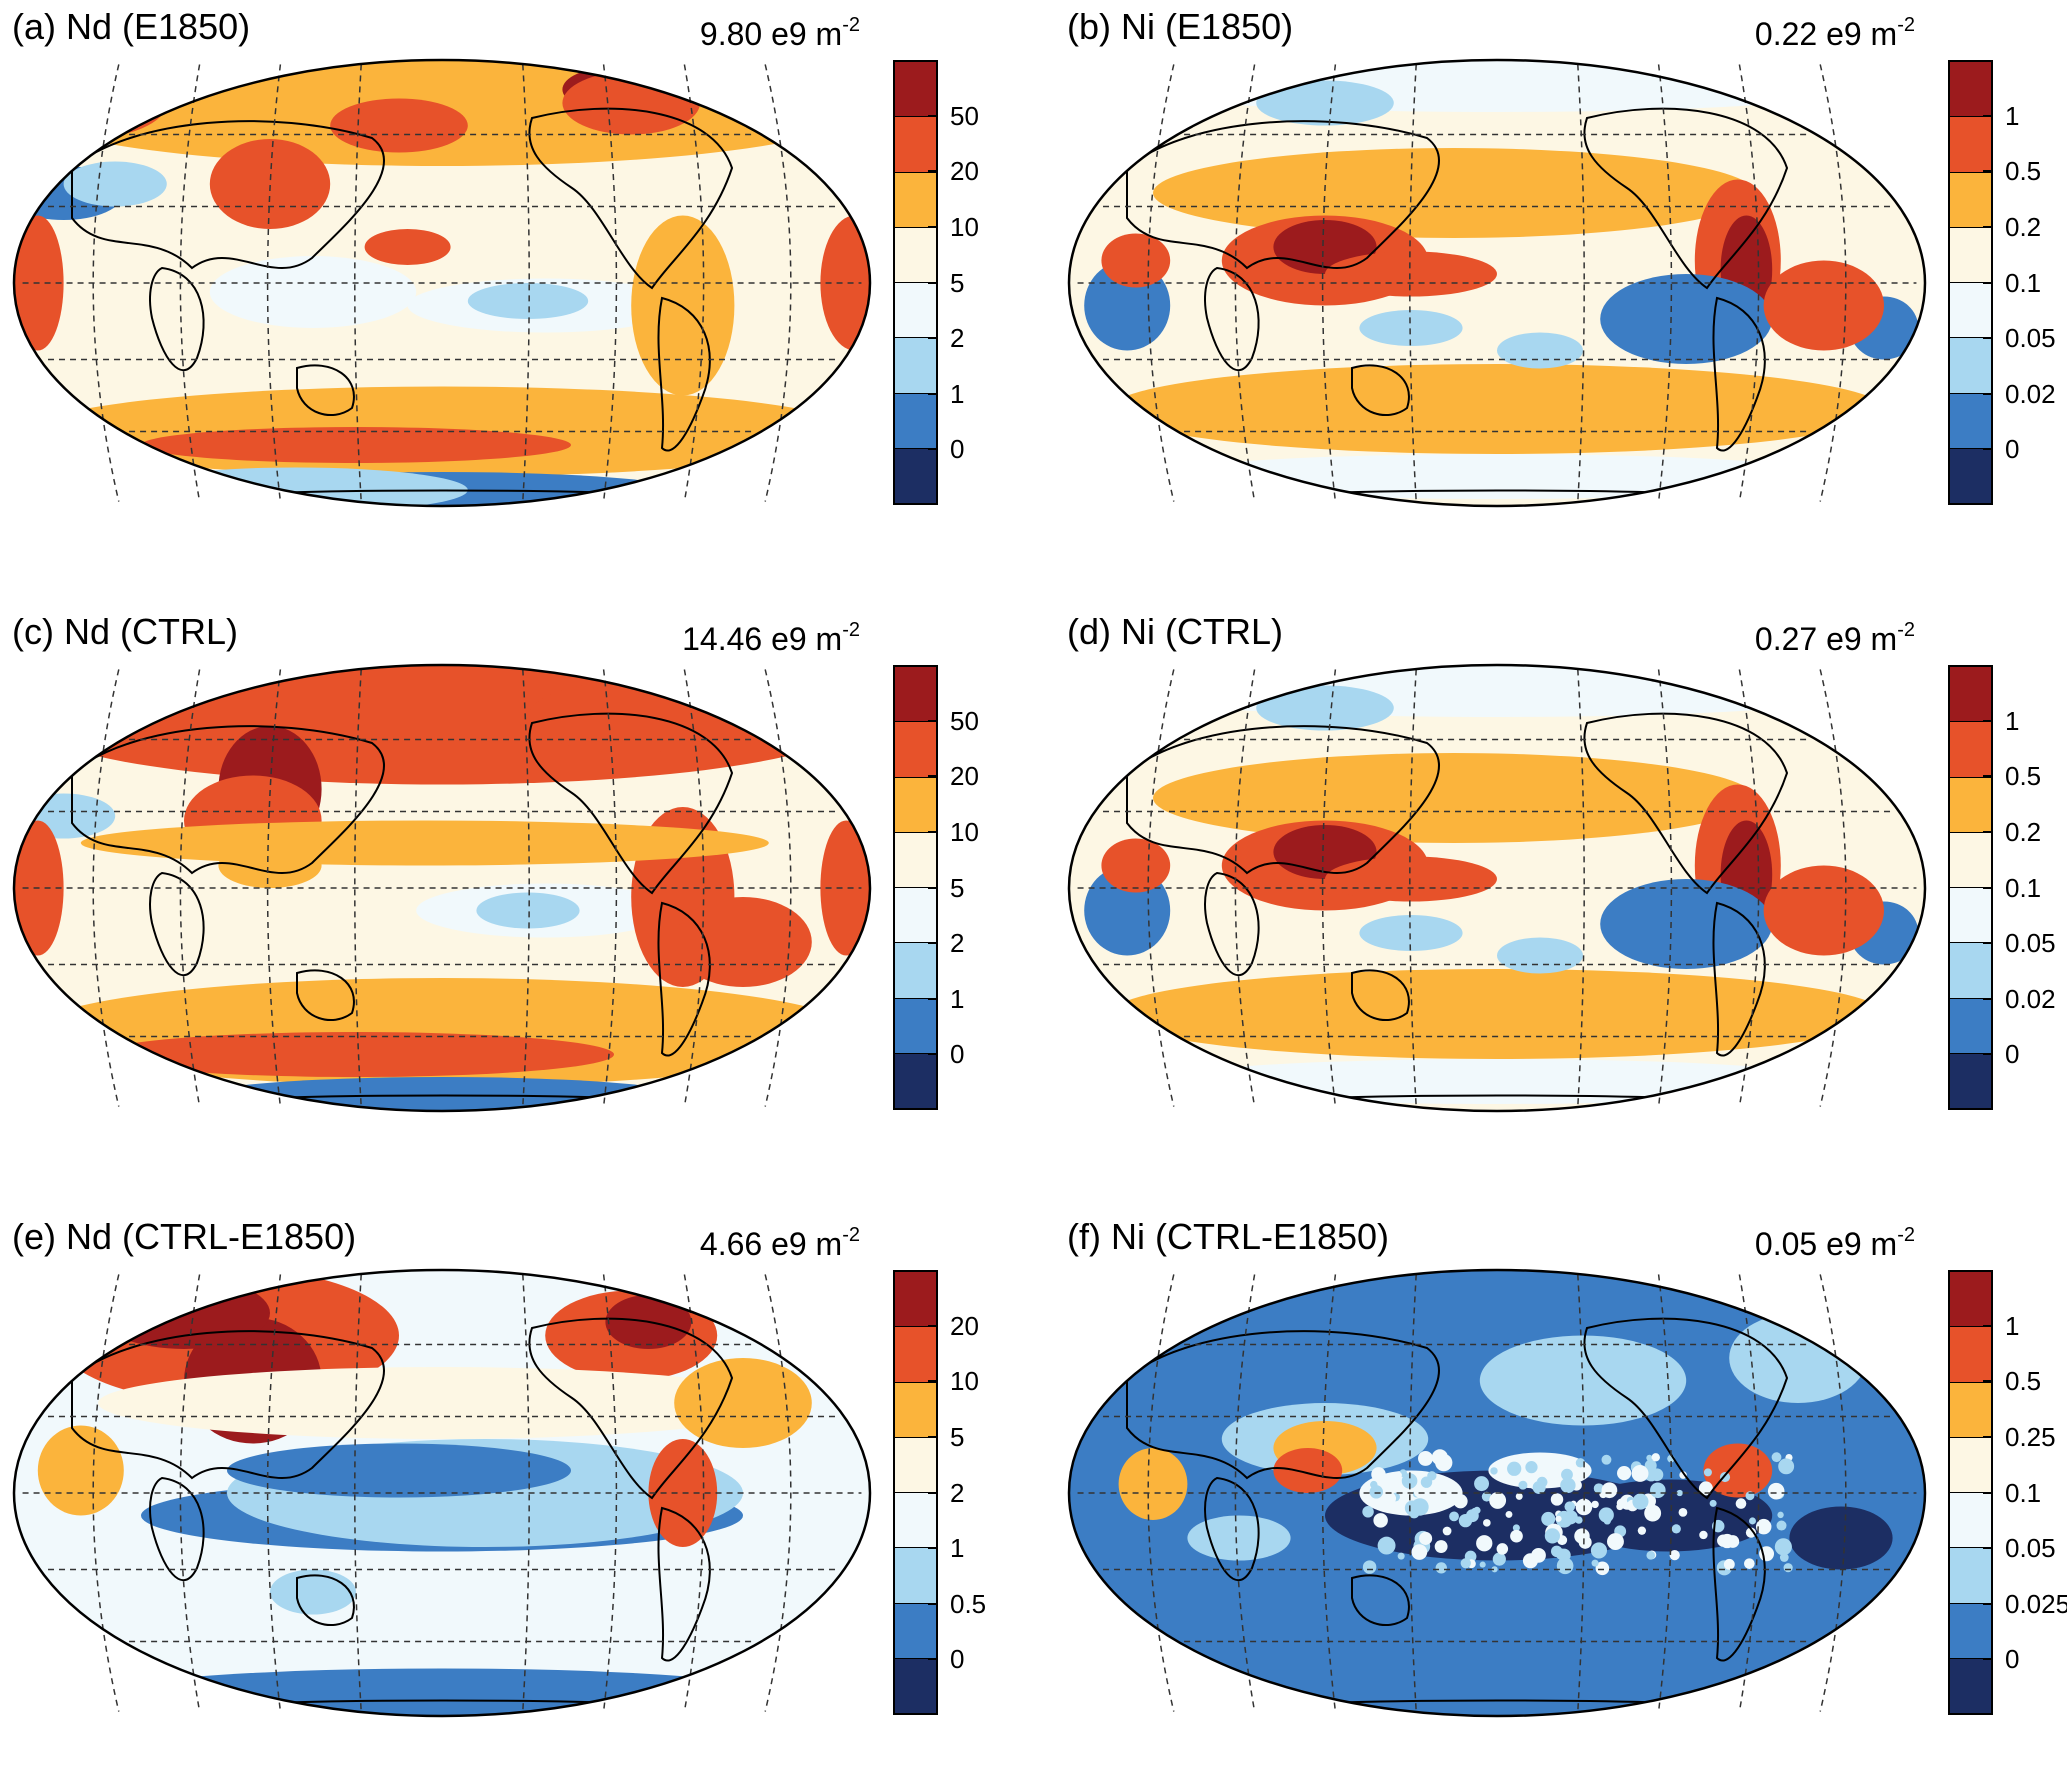 The height and width of the screenshot is (1770, 2067). What do you see at coordinates (980, 887) in the screenshot?
I see `colorbar-labels: 50 20 10 5 2 1 0` at bounding box center [980, 887].